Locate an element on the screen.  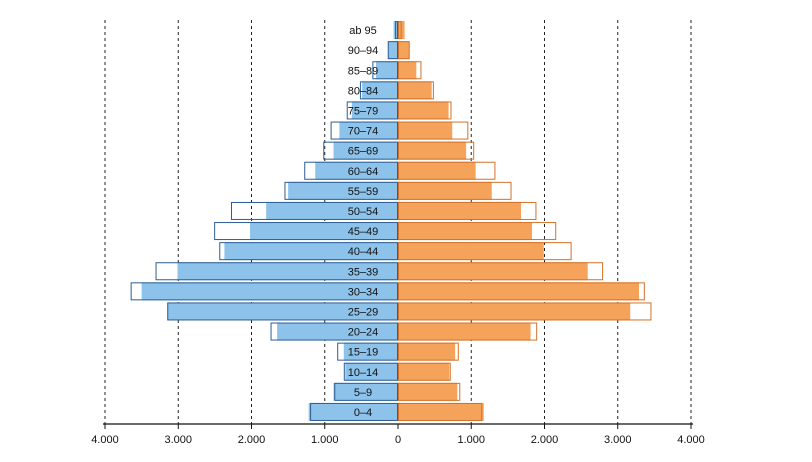
x-tick-label-8: 4.000 is located at coordinates (691, 440).